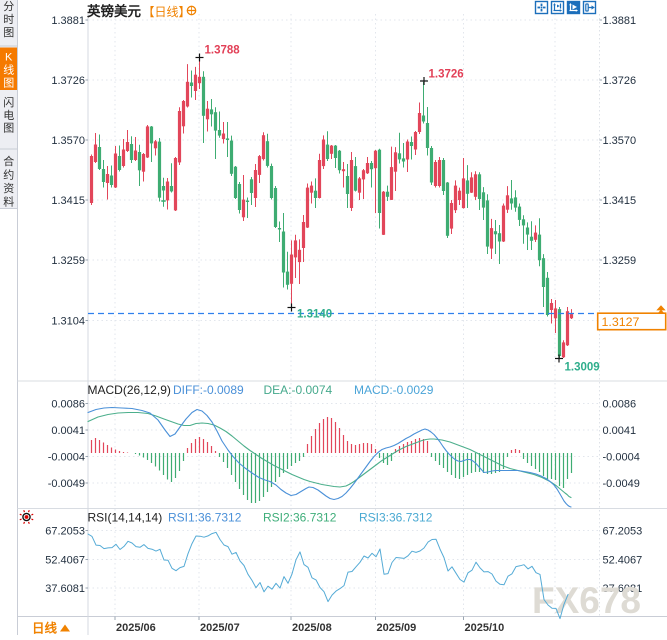 Image resolution: width=667 pixels, height=640 pixels. What do you see at coordinates (45, 628) in the screenshot?
I see `svg-text: 日线` at bounding box center [45, 628].